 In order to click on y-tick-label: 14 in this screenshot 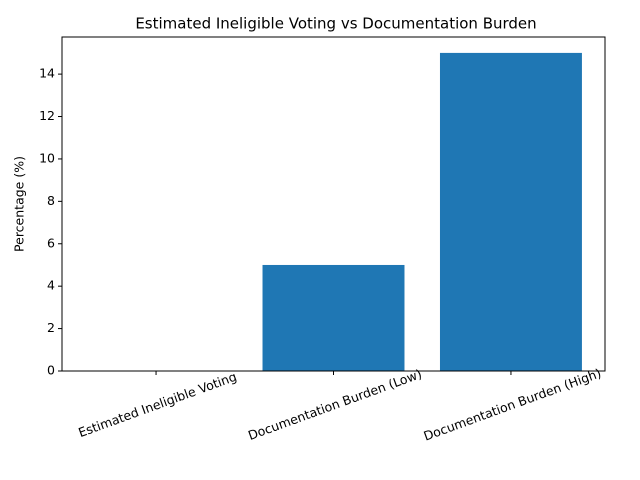, I will do `click(47, 73)`.